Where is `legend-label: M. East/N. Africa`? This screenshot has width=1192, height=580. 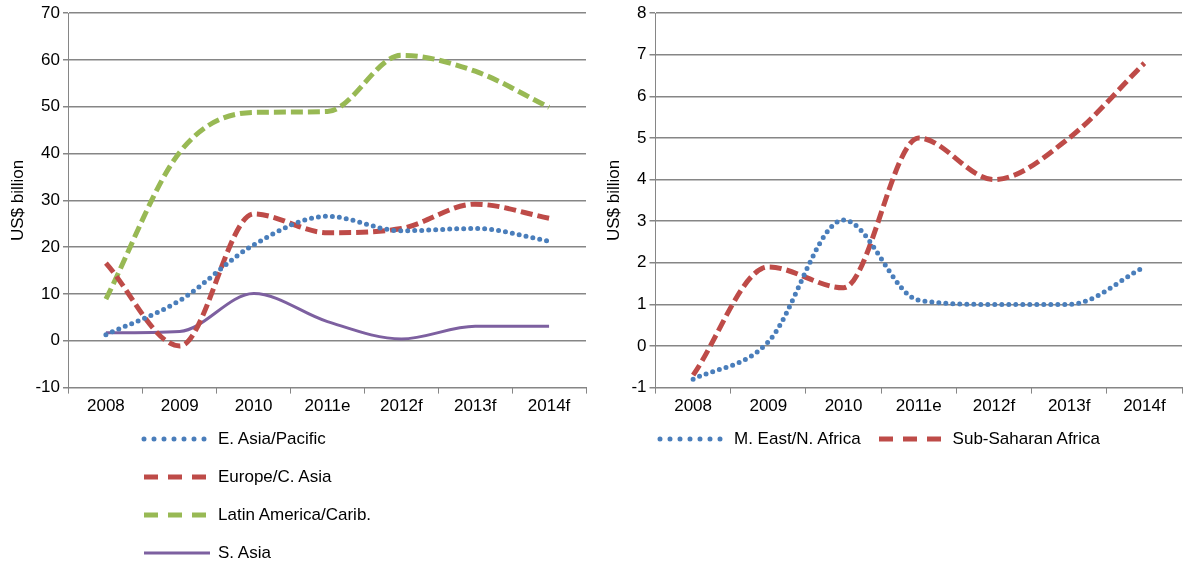
legend-label: M. East/N. Africa is located at coordinates (797, 439).